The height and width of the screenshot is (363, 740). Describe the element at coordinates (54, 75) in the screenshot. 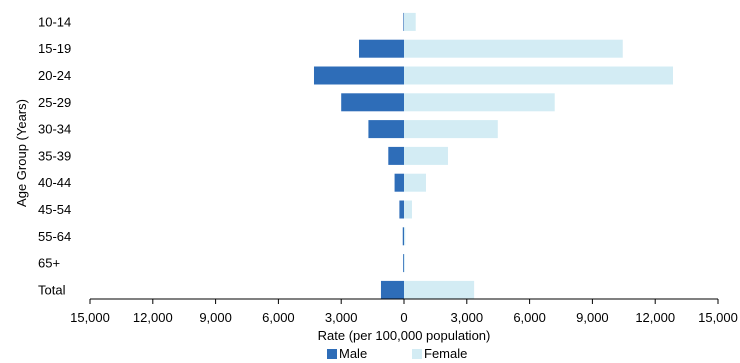

I see `category-label: 20-24` at that location.